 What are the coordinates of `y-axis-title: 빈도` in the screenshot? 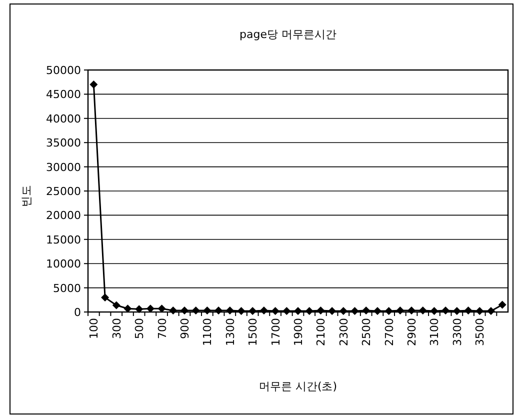 It's located at (26, 196).